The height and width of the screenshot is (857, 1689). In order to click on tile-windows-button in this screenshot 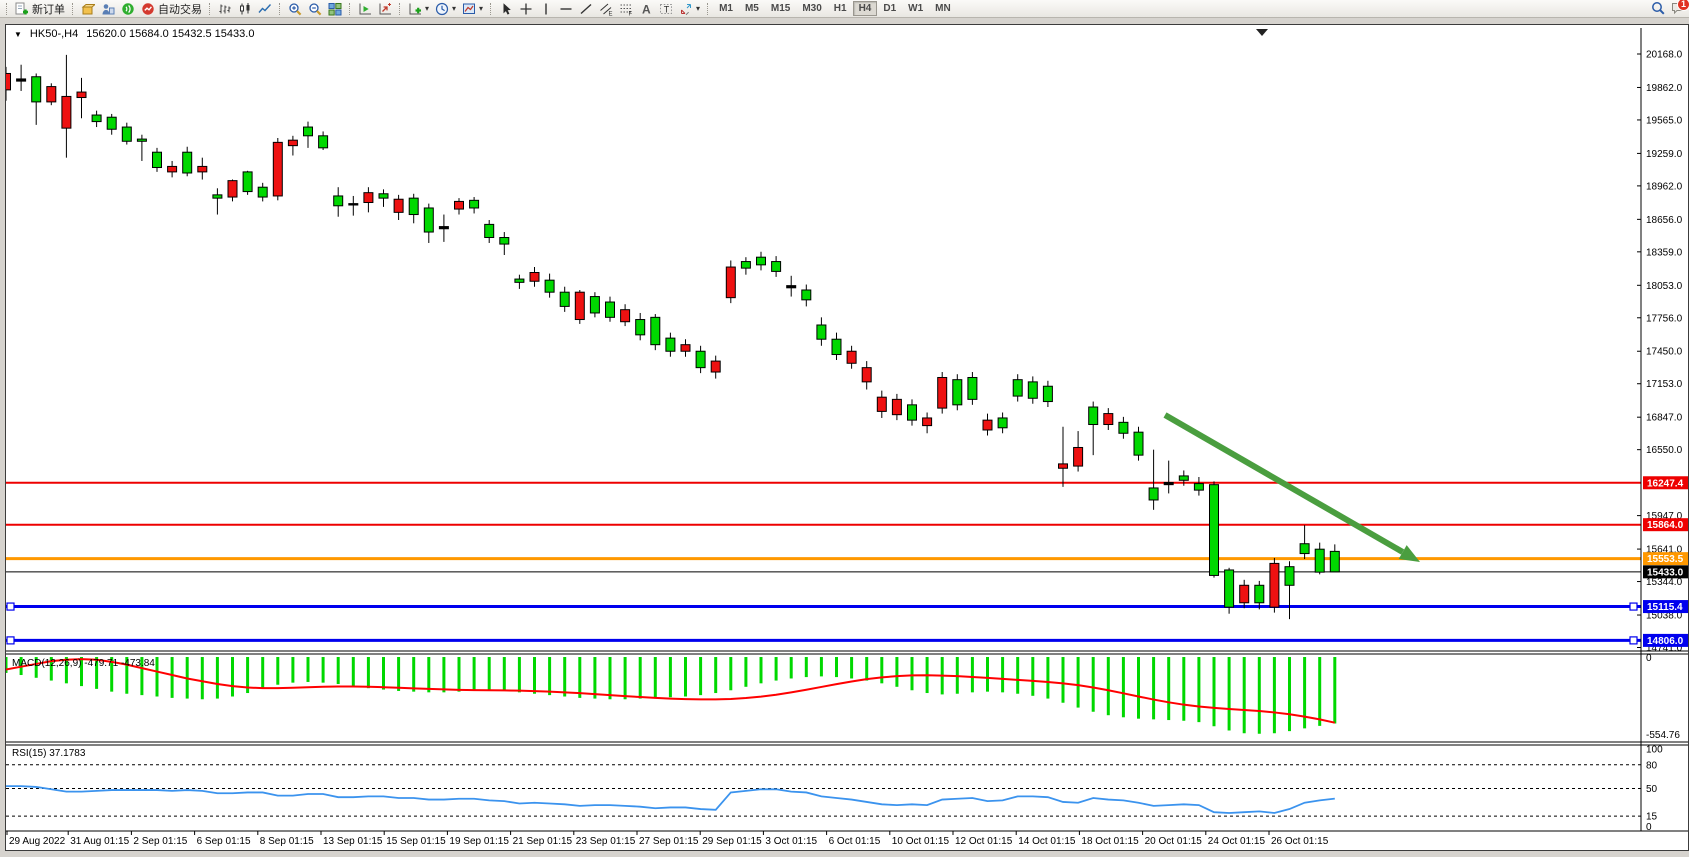, I will do `click(335, 9)`.